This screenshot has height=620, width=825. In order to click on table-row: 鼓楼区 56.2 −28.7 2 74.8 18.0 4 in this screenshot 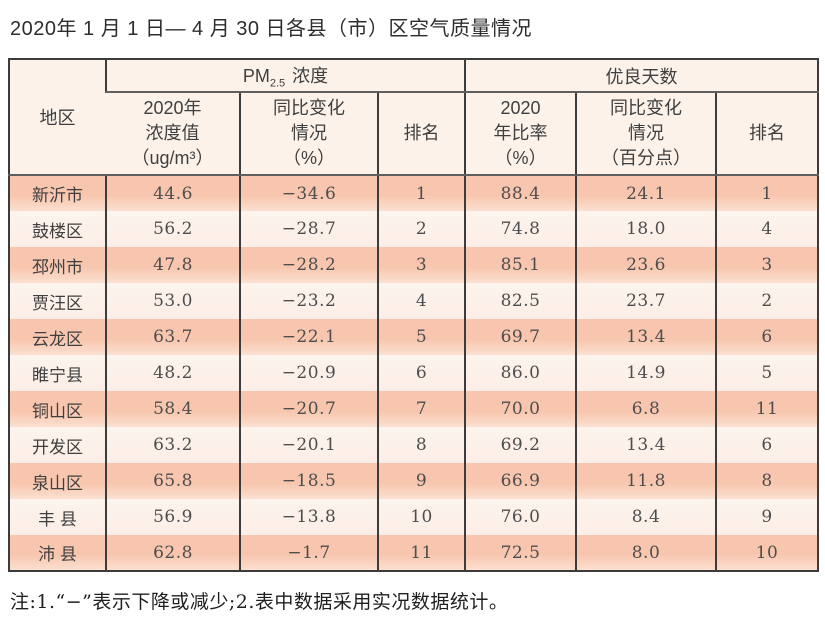, I will do `click(414, 229)`.